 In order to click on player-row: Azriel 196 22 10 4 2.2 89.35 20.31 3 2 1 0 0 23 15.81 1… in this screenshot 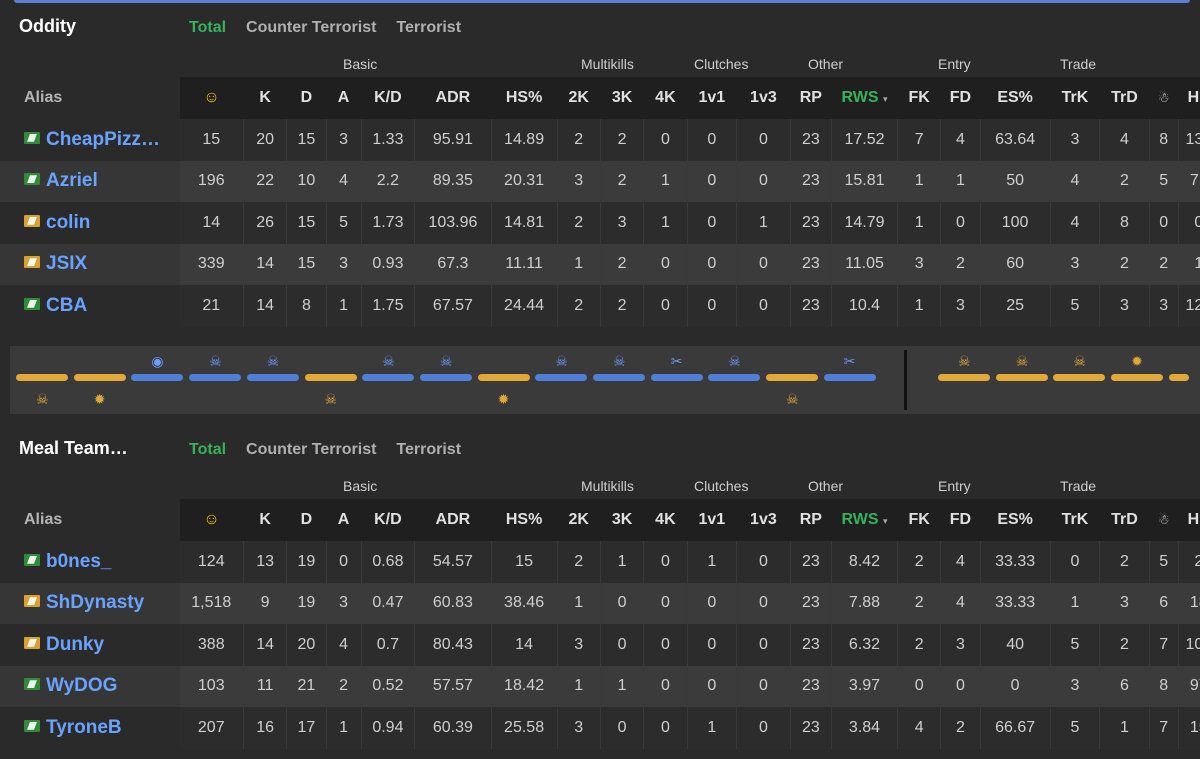, I will do `click(600, 181)`.